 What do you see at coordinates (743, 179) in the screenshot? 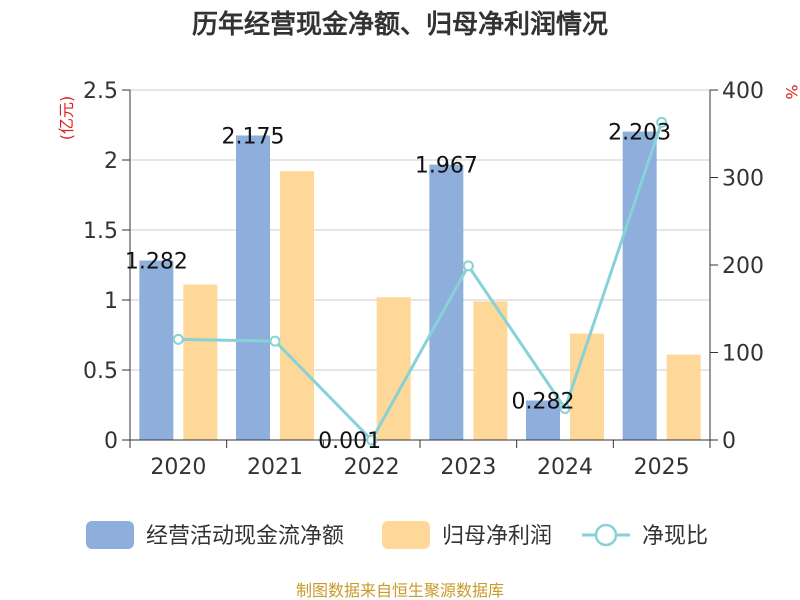
I see `right-axis-tick-label: 300` at bounding box center [743, 179].